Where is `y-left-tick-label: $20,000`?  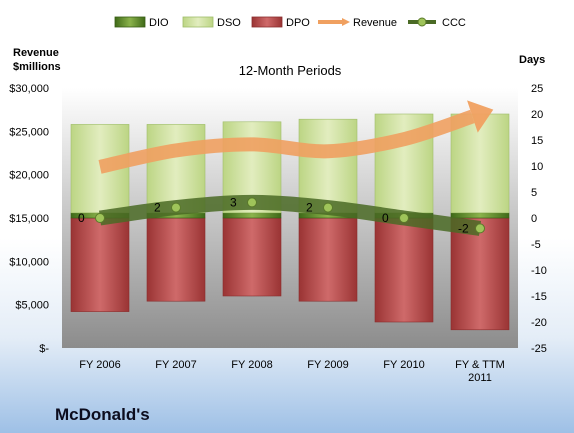 y-left-tick-label: $20,000 is located at coordinates (29, 176).